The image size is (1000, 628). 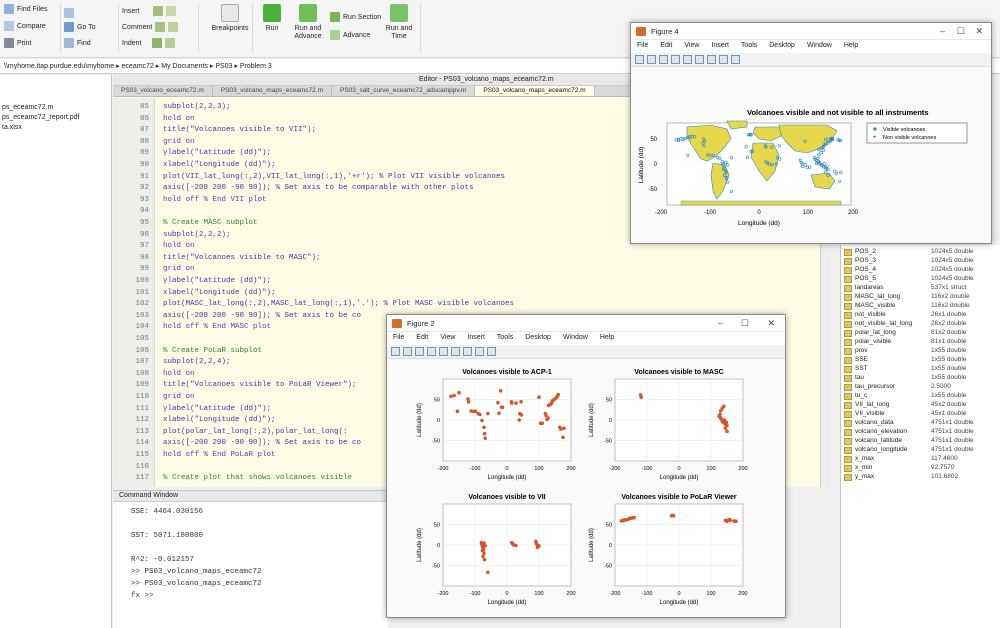 What do you see at coordinates (476, 337) in the screenshot?
I see `menu-insert: Insert` at bounding box center [476, 337].